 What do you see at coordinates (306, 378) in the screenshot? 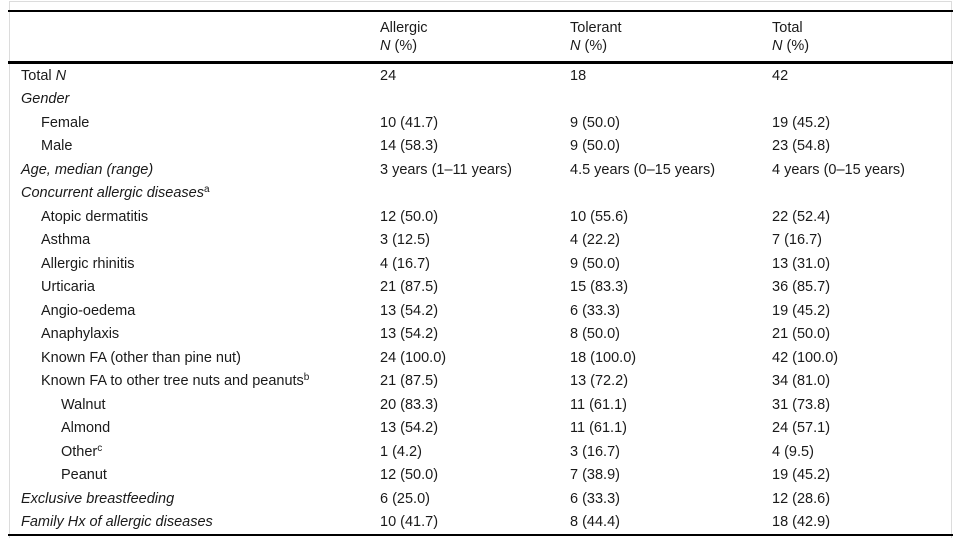
I see `footnote-marker: b` at bounding box center [306, 378].